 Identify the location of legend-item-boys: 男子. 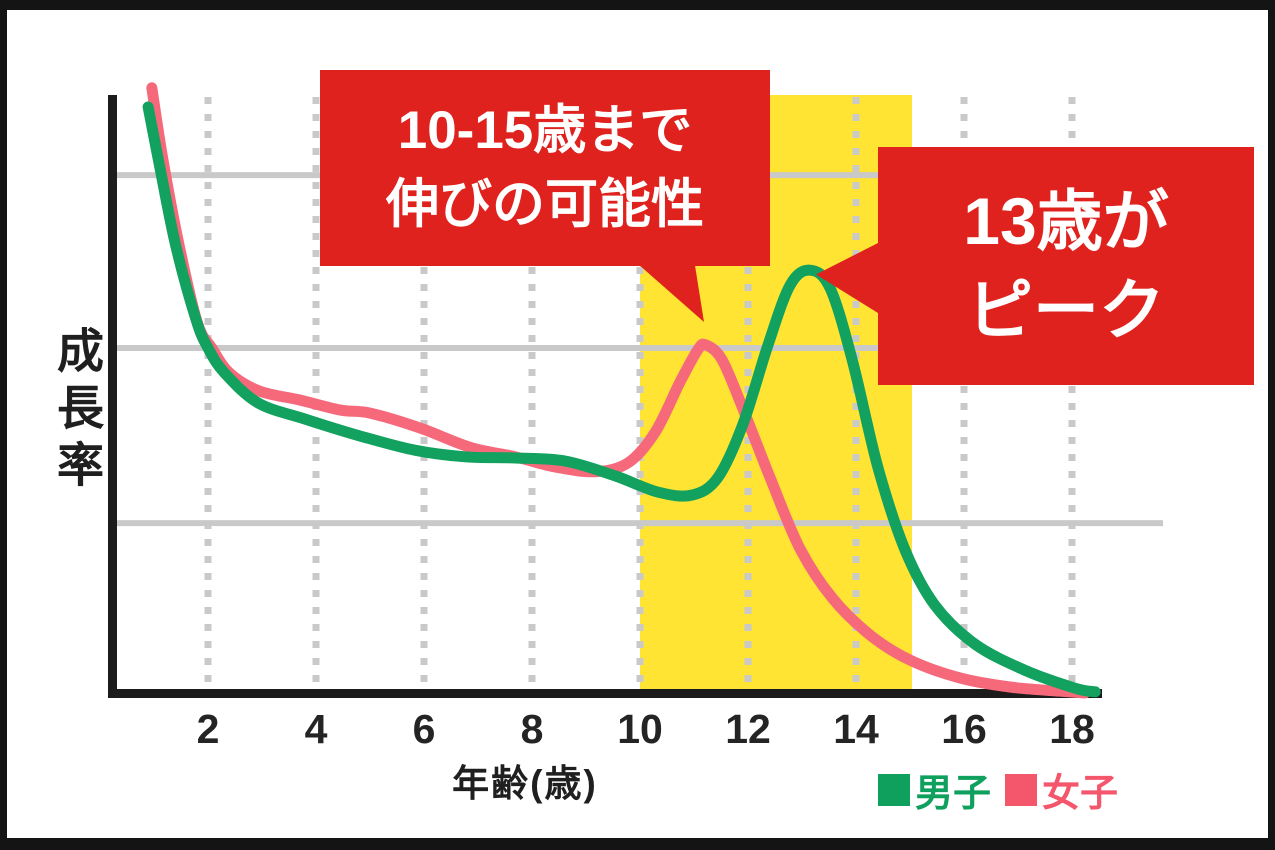
(934, 789).